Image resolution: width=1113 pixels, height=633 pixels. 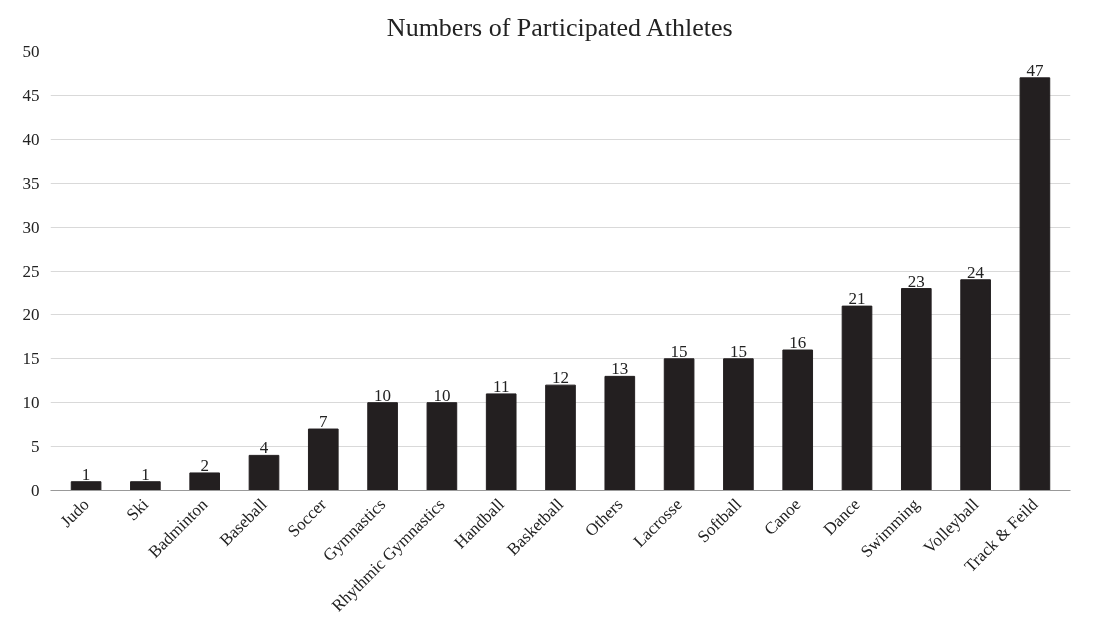 I want to click on data-label: 23, so click(x=916, y=281).